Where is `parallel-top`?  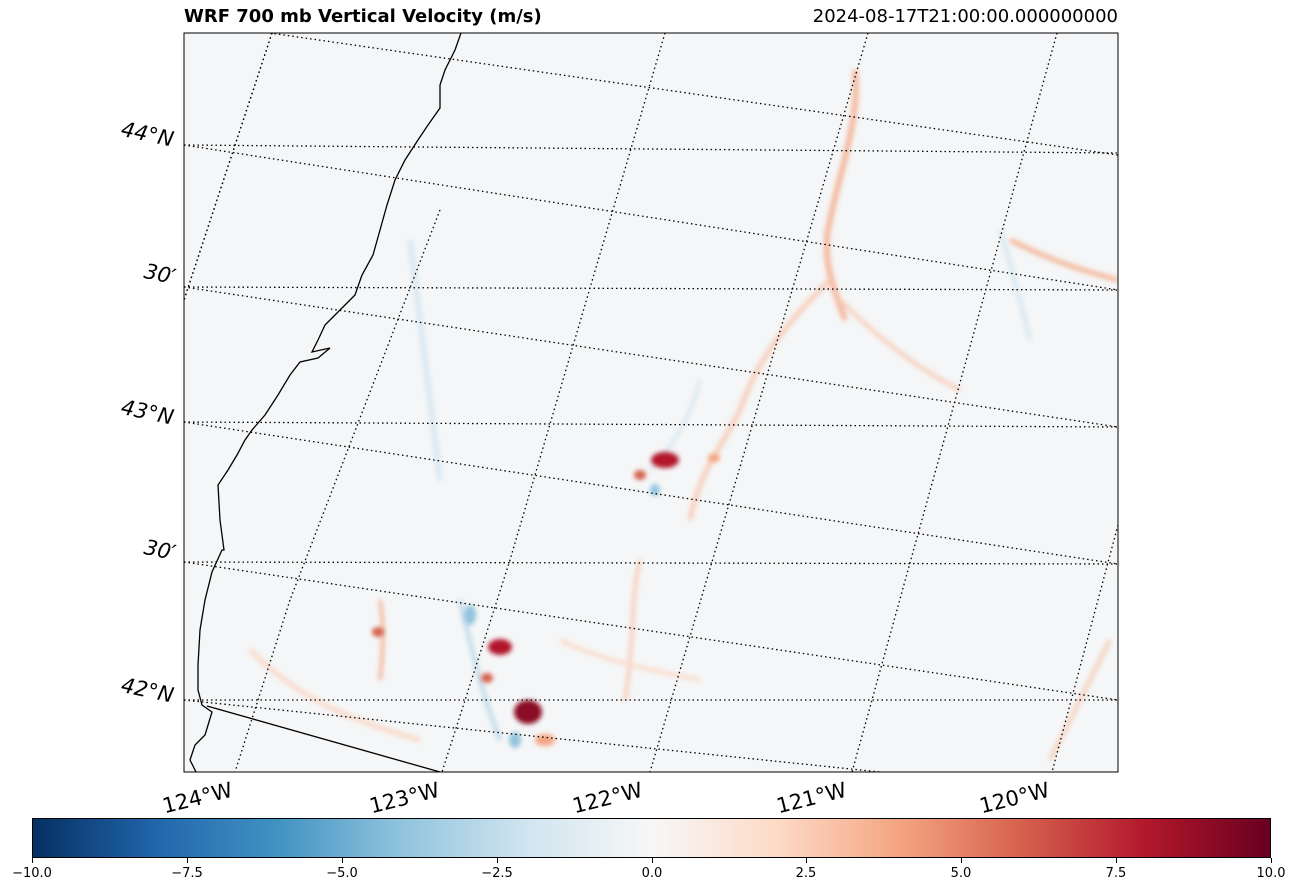 parallel-top is located at coordinates (693, 94).